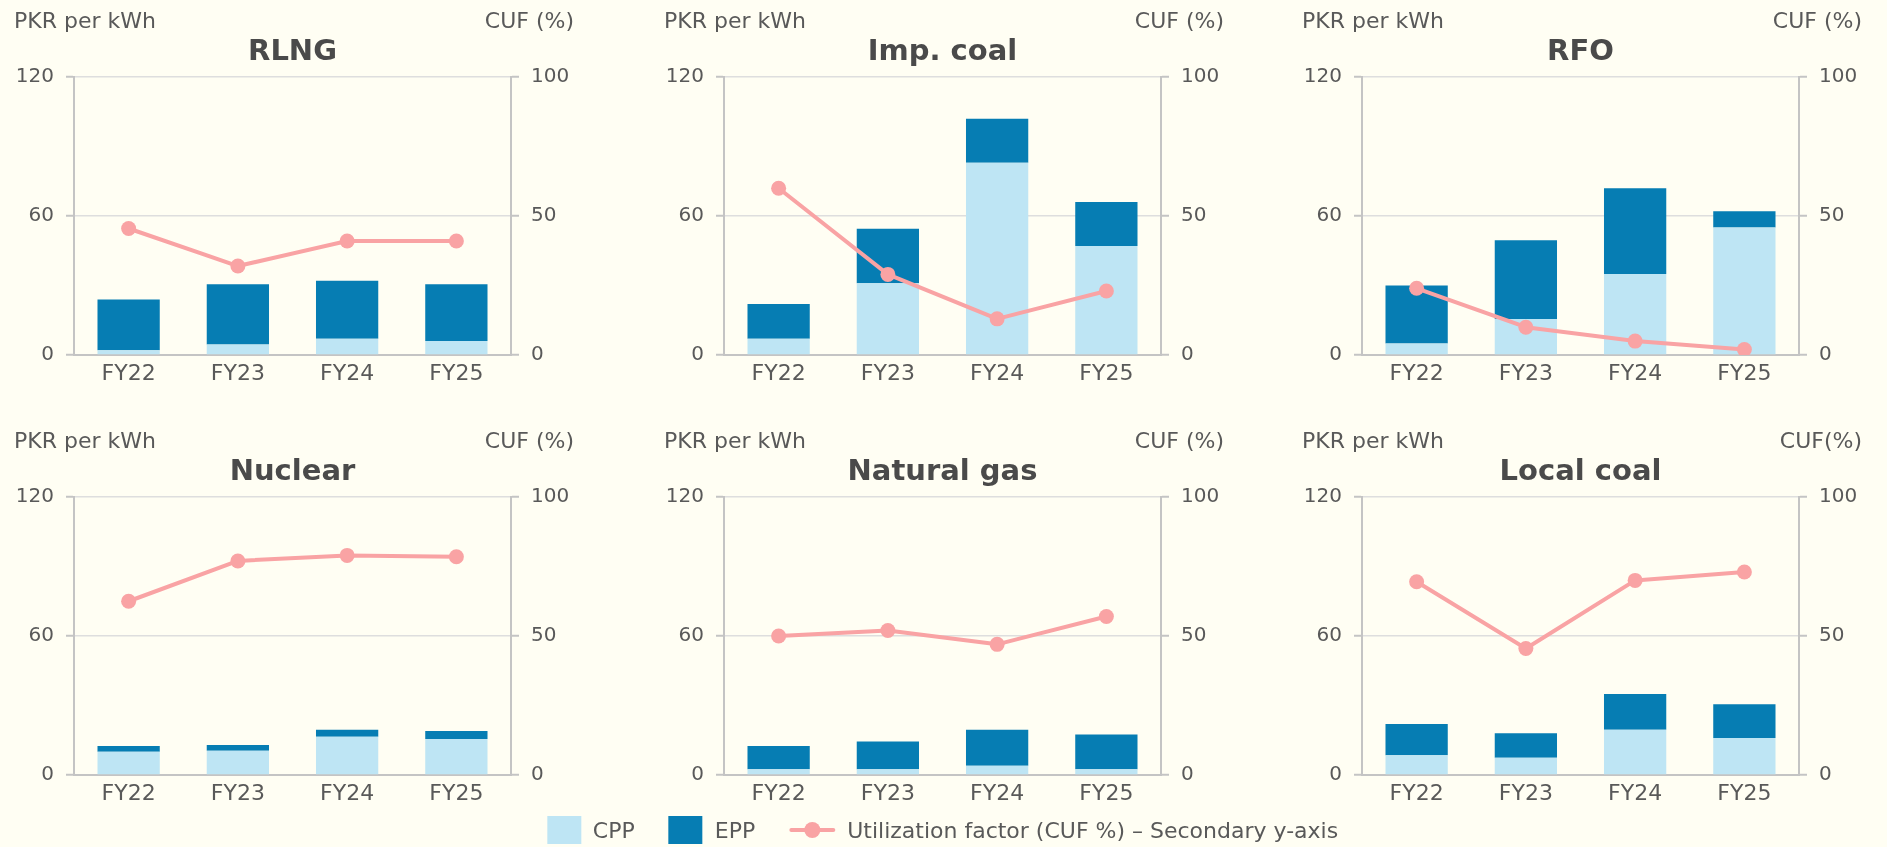  I want to click on chart-title: Nuclear, so click(292, 470).